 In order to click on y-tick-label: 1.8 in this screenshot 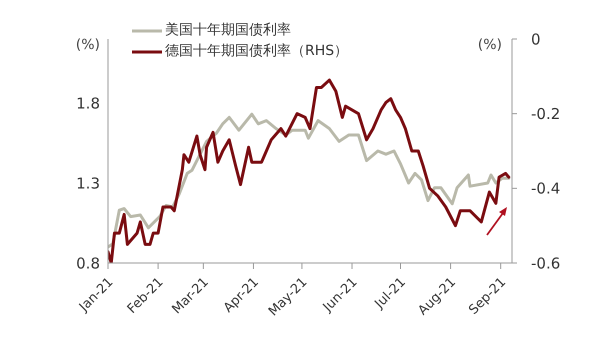, I will do `click(88, 103)`.